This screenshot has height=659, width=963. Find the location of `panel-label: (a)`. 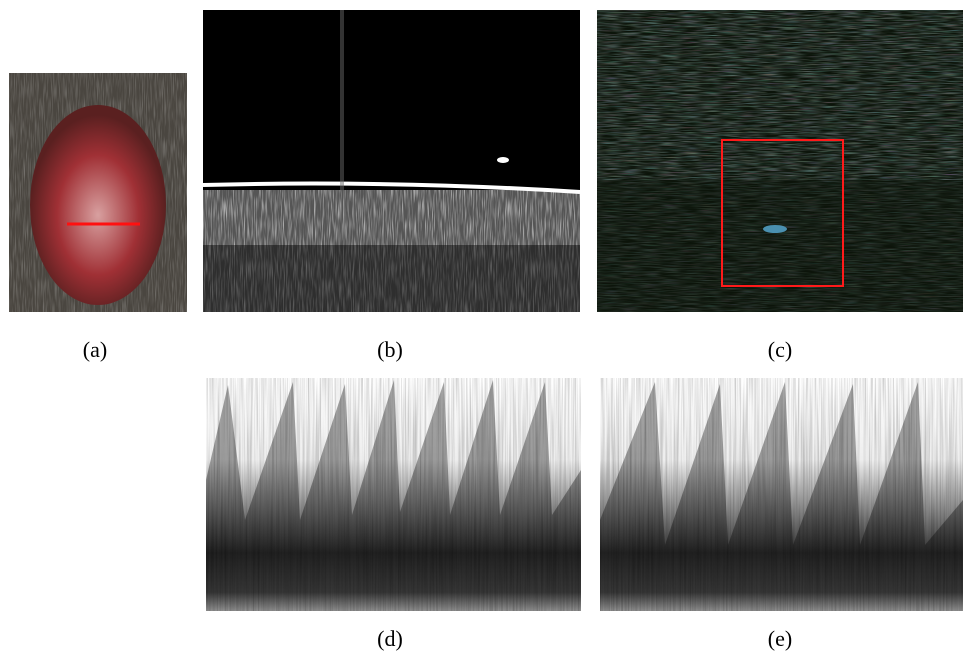

panel-label: (a) is located at coordinates (95, 349).